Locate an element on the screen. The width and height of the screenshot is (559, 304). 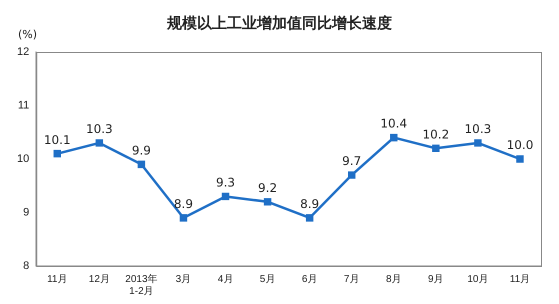
data-label: 9.9 is located at coordinates (141, 150).